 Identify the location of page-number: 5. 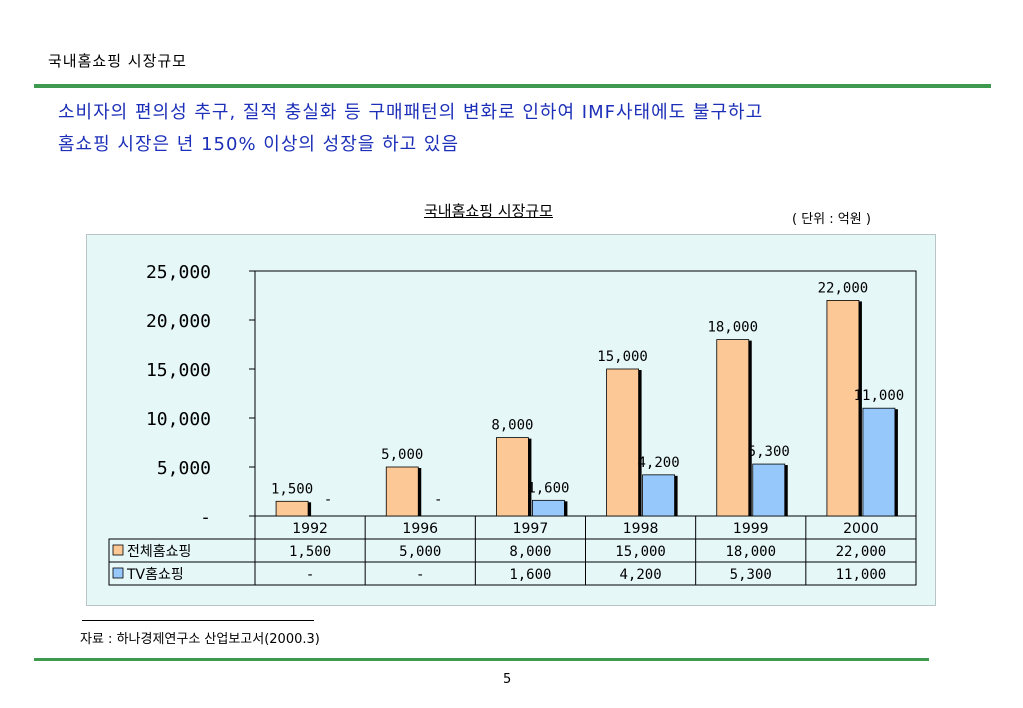
(507, 679).